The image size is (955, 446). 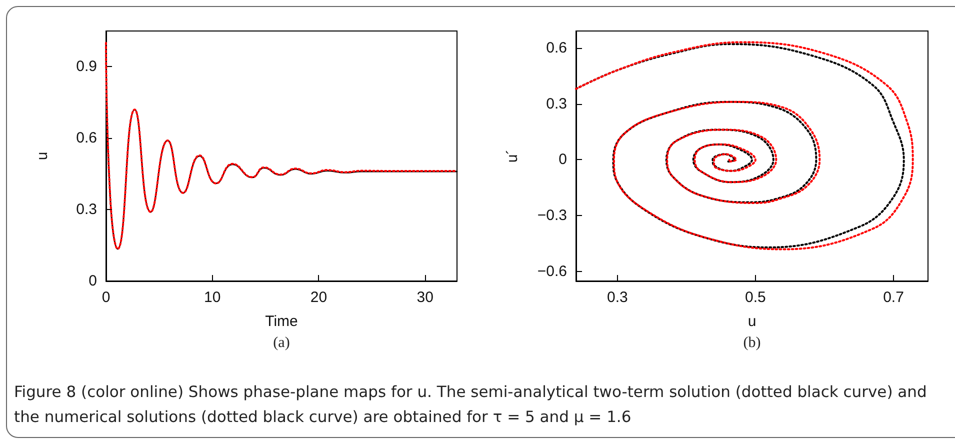 What do you see at coordinates (752, 321) in the screenshot?
I see `x-axis-title: u` at bounding box center [752, 321].